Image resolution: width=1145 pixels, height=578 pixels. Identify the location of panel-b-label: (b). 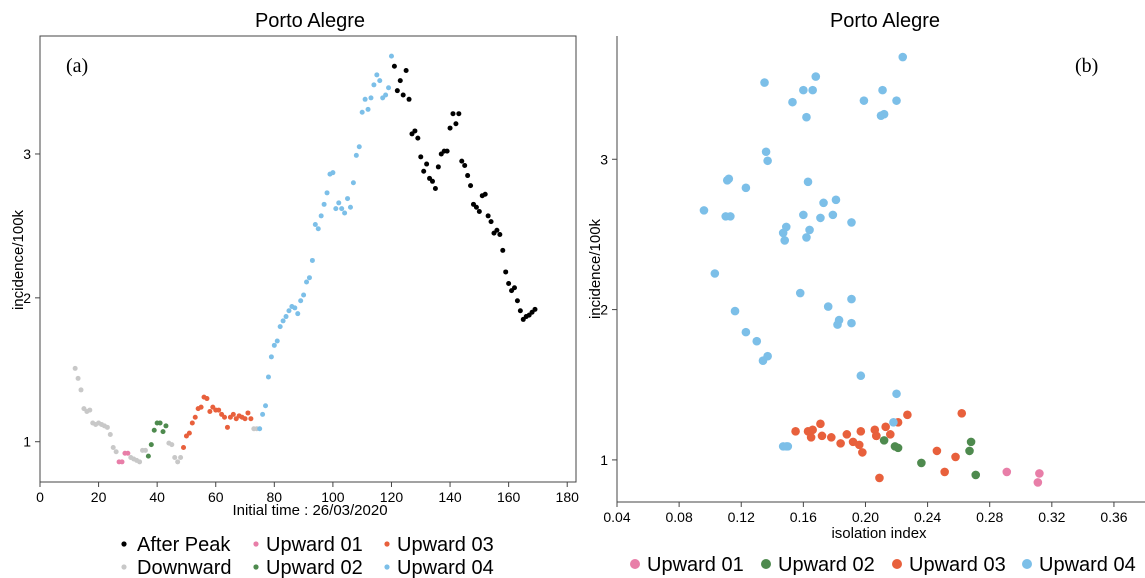
(1086, 66).